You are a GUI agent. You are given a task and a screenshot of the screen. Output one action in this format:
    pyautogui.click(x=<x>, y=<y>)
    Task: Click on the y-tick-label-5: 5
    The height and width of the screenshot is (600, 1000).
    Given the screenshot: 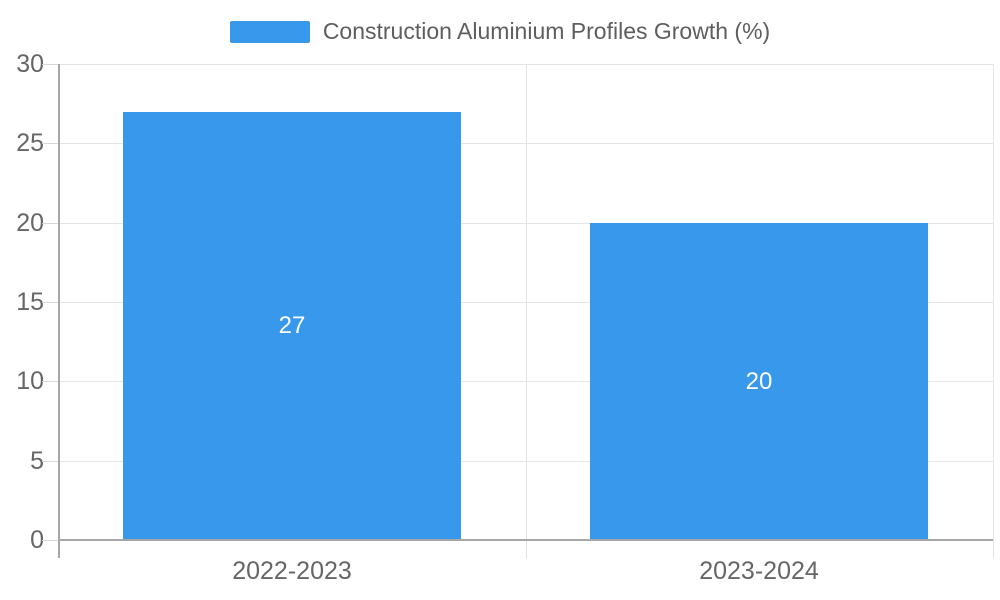 What is the action you would take?
    pyautogui.click(x=37, y=461)
    